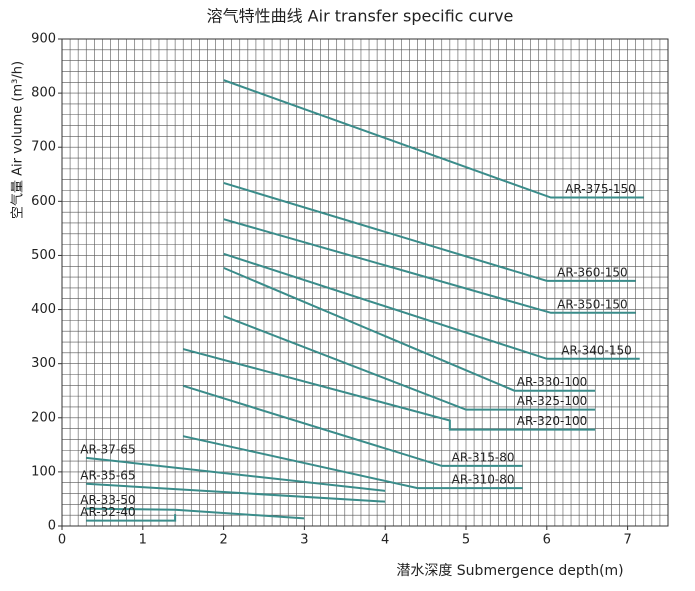 Image resolution: width=695 pixels, height=591 pixels. What do you see at coordinates (385, 540) in the screenshot?
I see `x-tick-label: 4` at bounding box center [385, 540].